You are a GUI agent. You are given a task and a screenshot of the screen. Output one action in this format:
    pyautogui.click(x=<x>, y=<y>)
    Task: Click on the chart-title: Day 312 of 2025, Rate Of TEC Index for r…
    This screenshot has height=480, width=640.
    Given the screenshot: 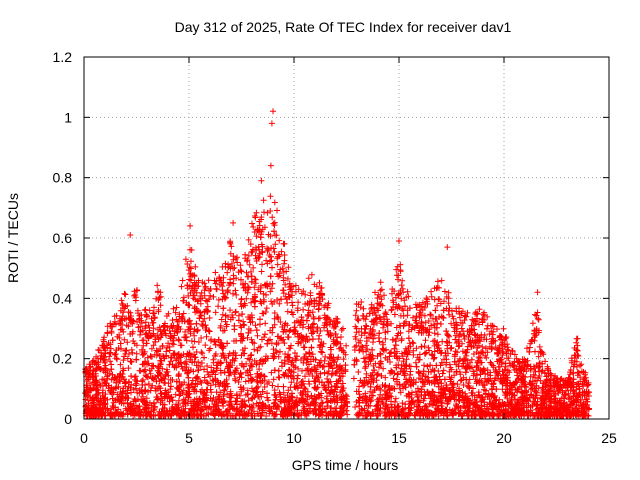 What is the action you would take?
    pyautogui.click(x=343, y=27)
    